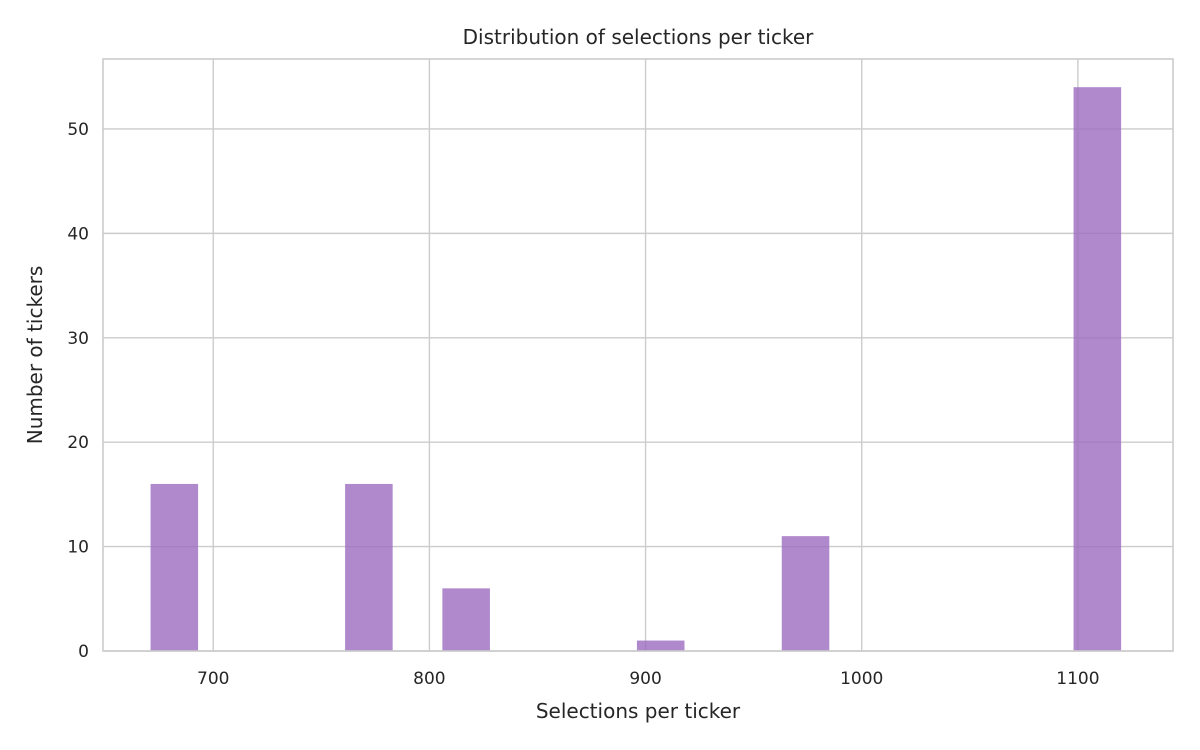  I want to click on y-tick-label: 0, so click(83, 652).